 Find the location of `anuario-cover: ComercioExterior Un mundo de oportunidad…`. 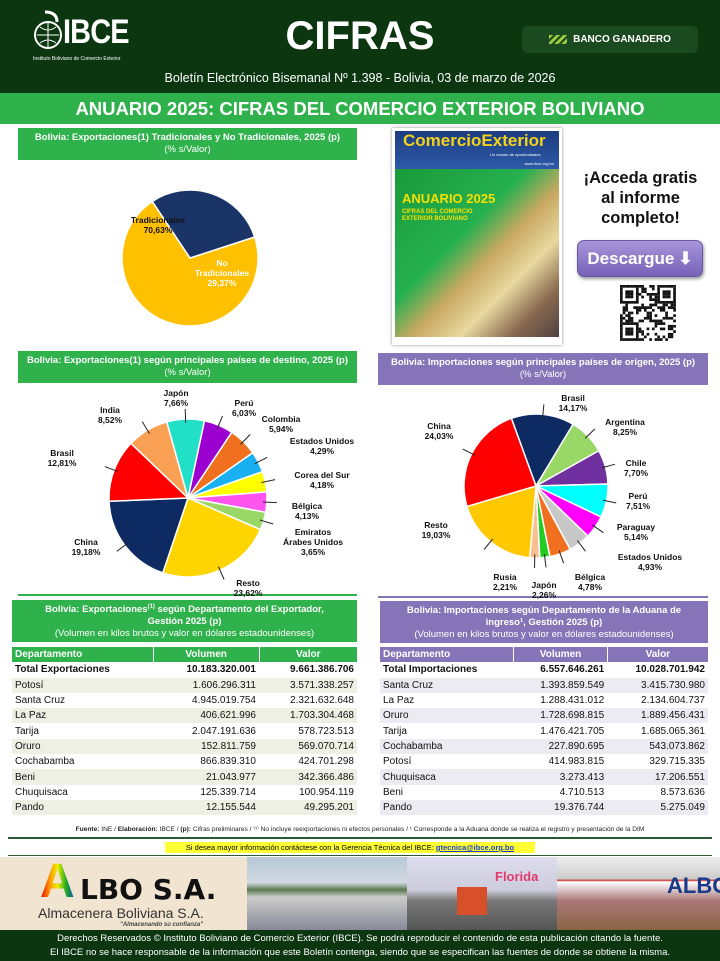

anuario-cover: ComercioExterior Un mundo de oportunidad… is located at coordinates (477, 236).